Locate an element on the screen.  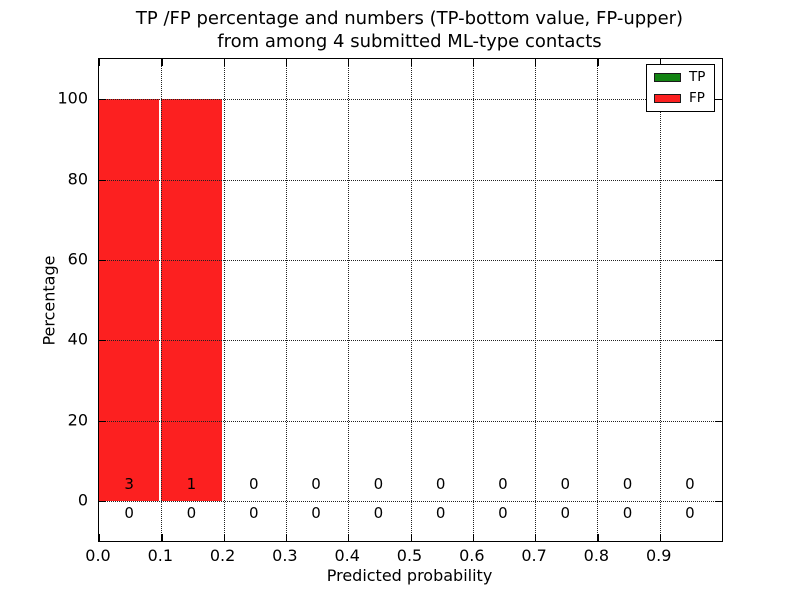
x-tick-label: 0.7 is located at coordinates (534, 555).